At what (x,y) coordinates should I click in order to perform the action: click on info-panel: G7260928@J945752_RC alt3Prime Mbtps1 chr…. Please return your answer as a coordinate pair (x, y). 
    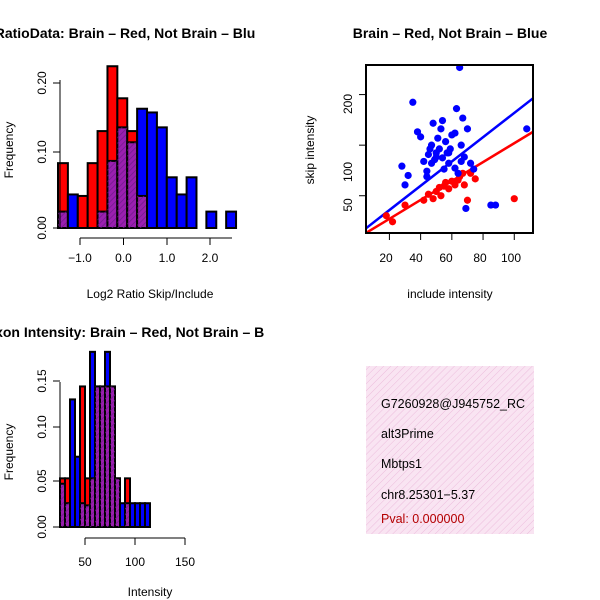
    Looking at the image, I should click on (450, 450).